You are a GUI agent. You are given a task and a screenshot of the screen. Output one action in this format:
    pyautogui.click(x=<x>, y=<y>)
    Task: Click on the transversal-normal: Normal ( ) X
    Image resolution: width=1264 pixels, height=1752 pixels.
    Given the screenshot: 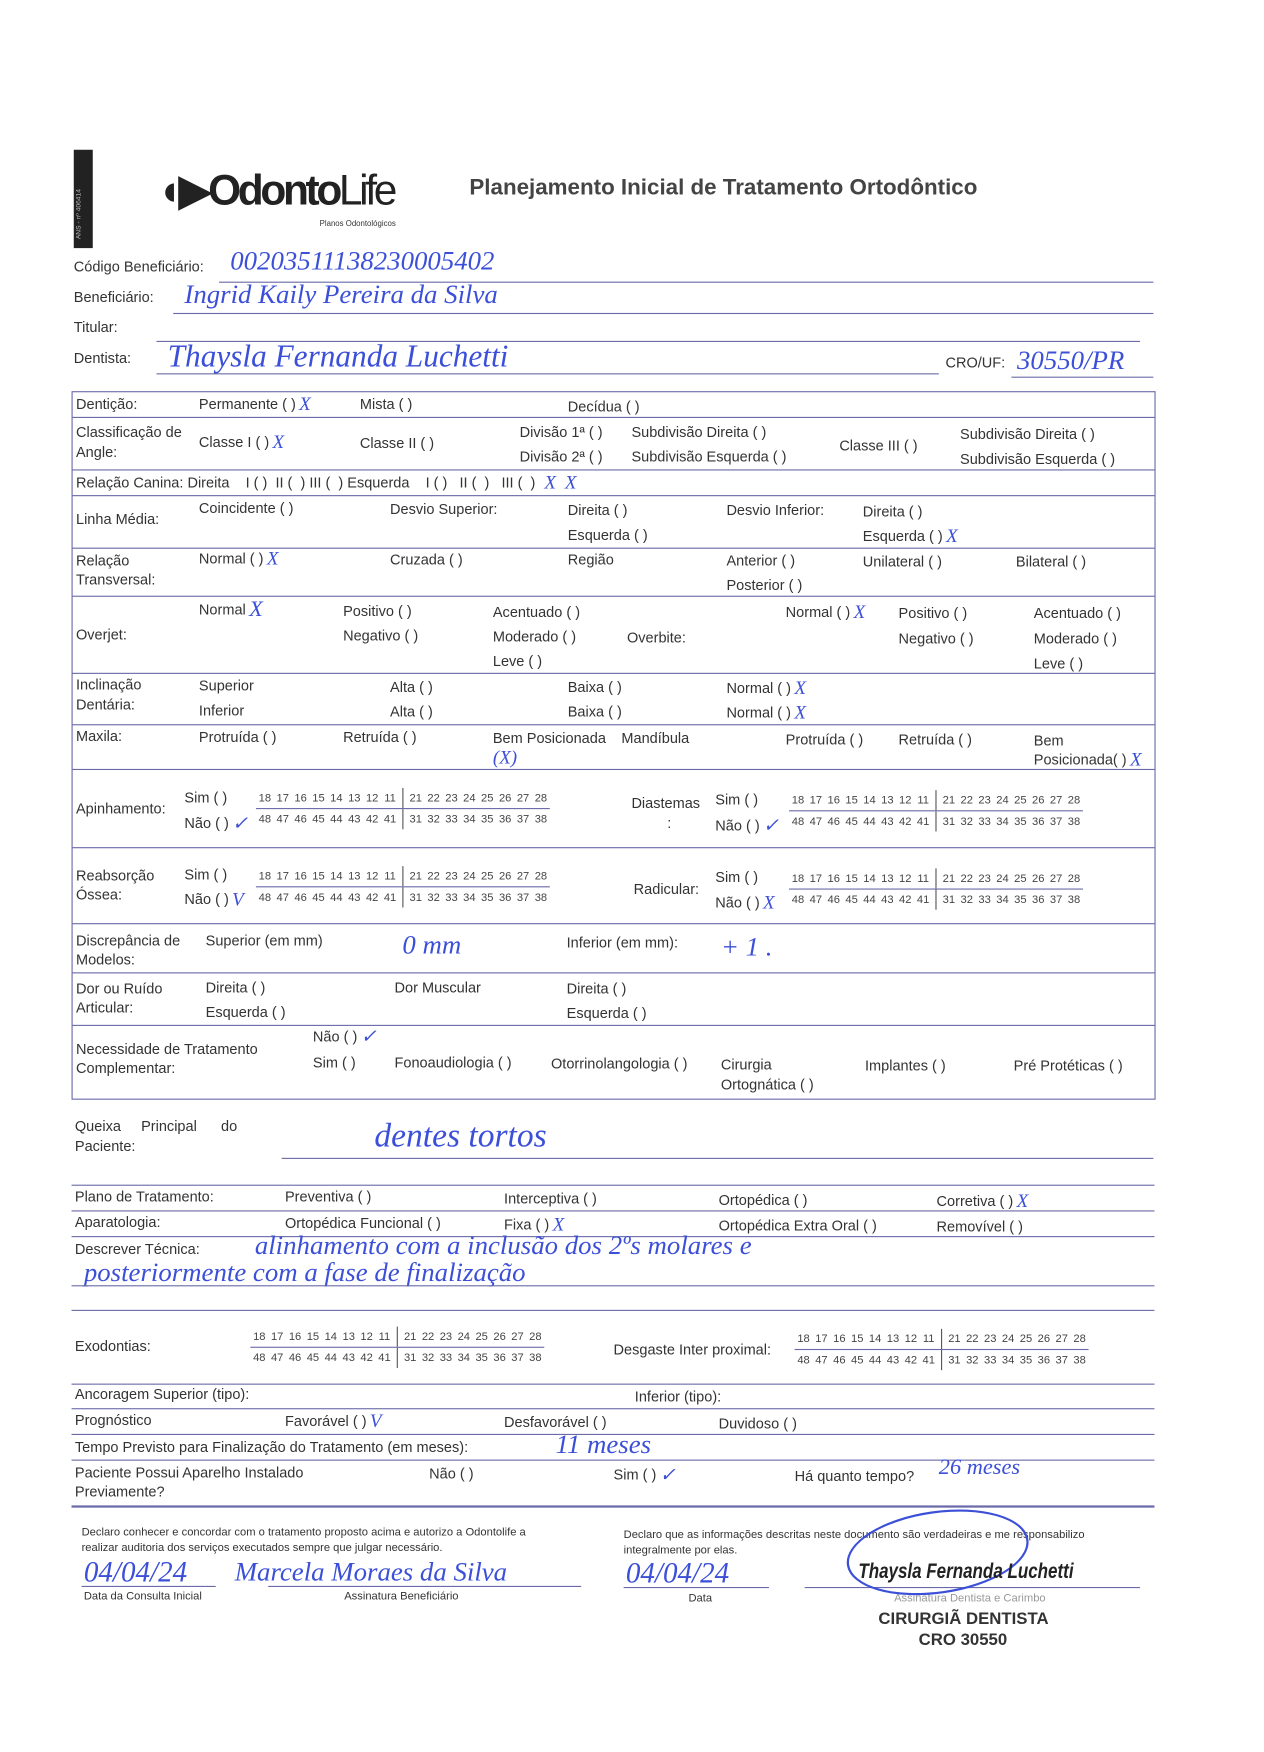 What is the action you would take?
    pyautogui.click(x=239, y=558)
    